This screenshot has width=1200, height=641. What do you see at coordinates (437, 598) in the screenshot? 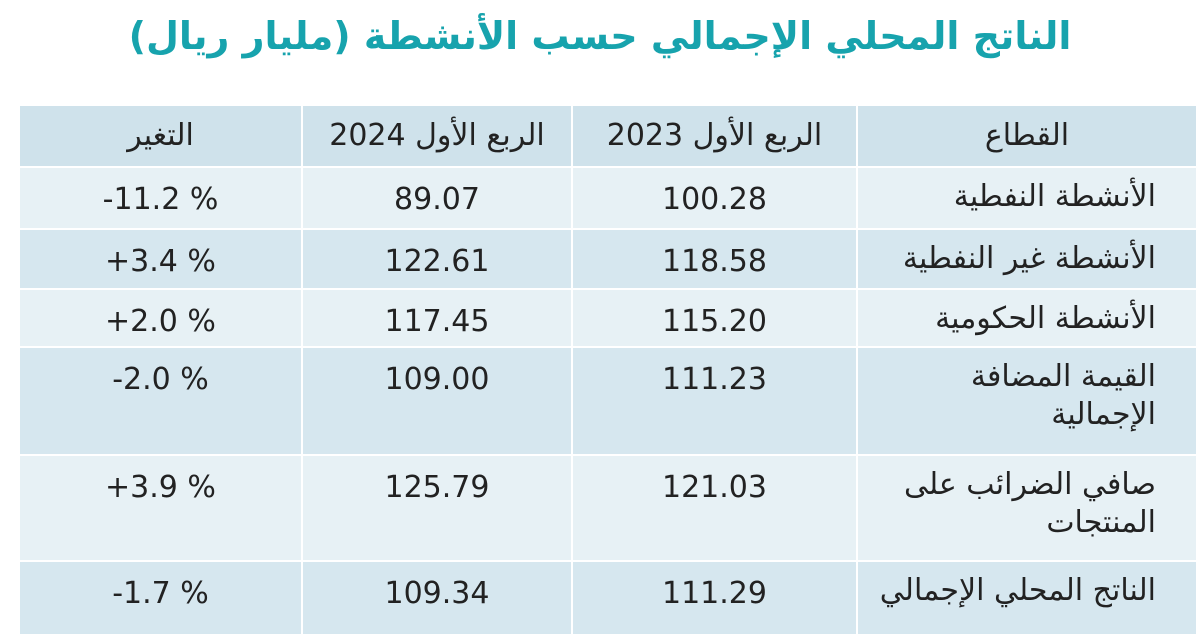
I see `value-cell: 109.34` at bounding box center [437, 598].